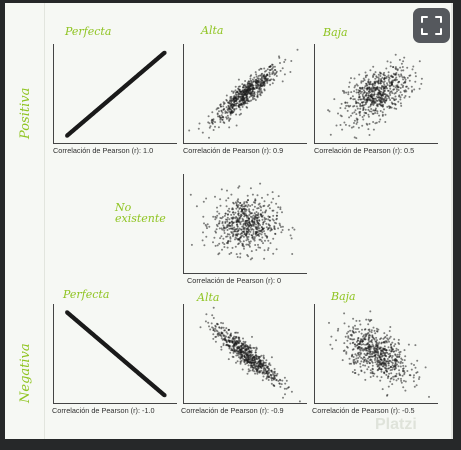 This screenshot has width=461, height=450. I want to click on caption-r-neg-0-9: Correlación de Pearson (r): -0.9, so click(232, 410).